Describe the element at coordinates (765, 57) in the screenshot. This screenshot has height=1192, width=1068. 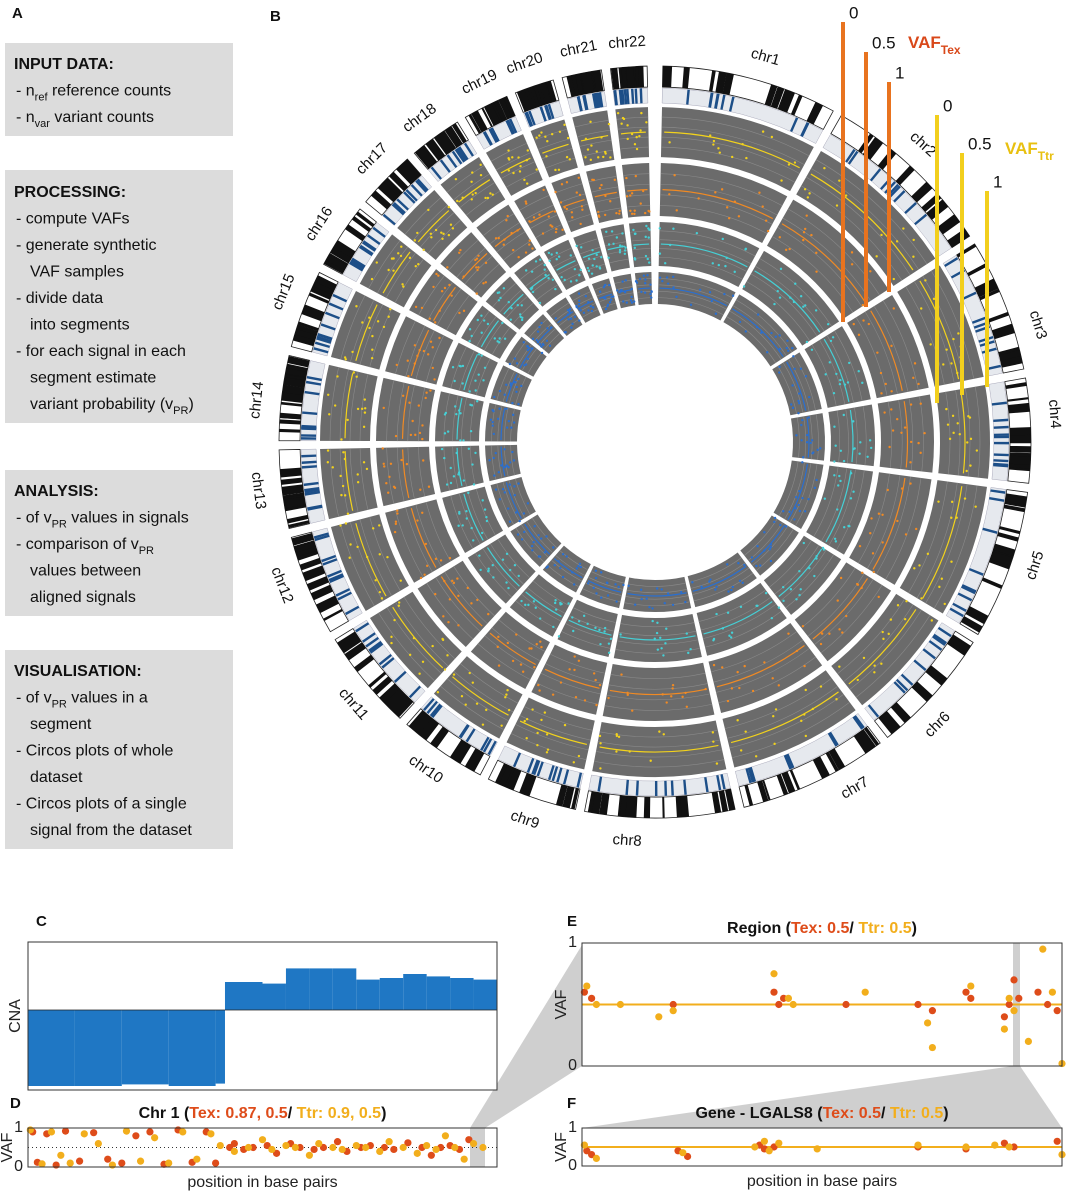
I see `chromosome-label: chr1` at that location.